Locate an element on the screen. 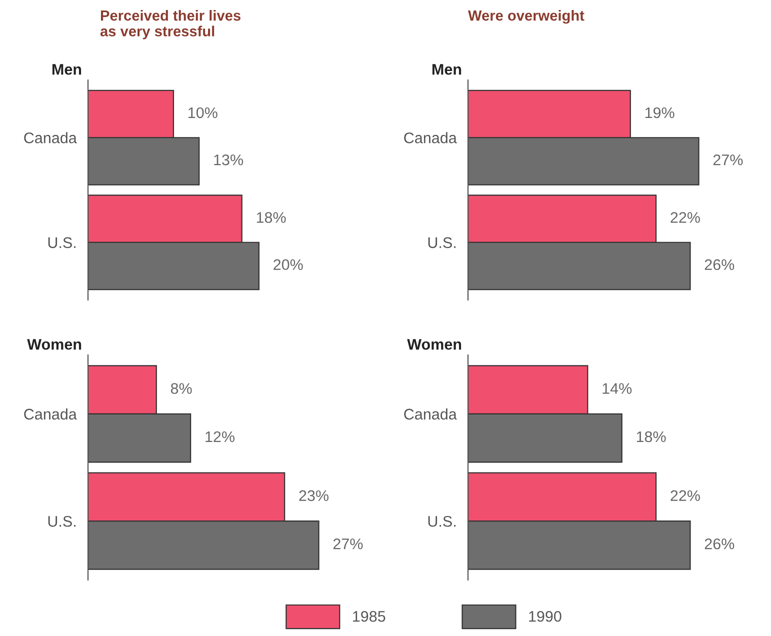  chart-title: Perceived their lives as very stressful is located at coordinates (170, 25).